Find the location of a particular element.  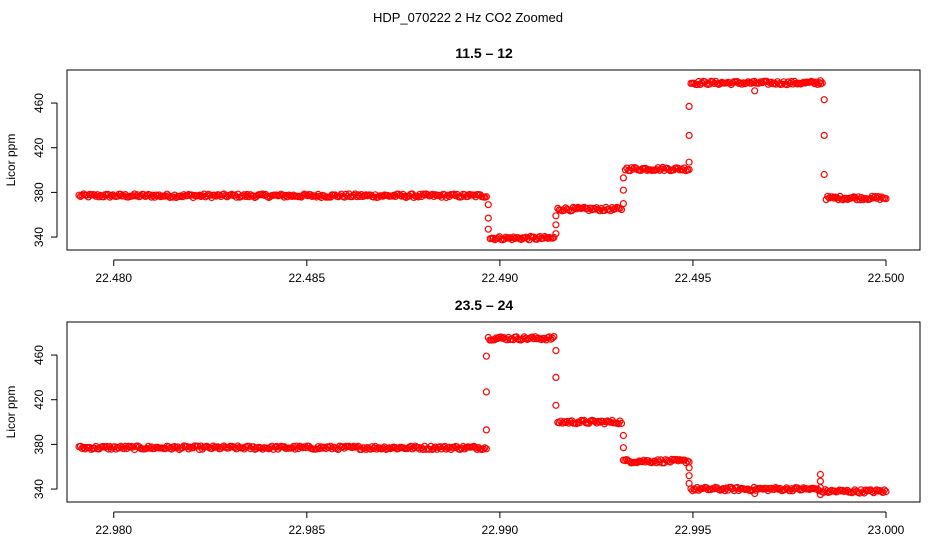

panel-top-title: 11.5 – 12 is located at coordinates (484, 53).